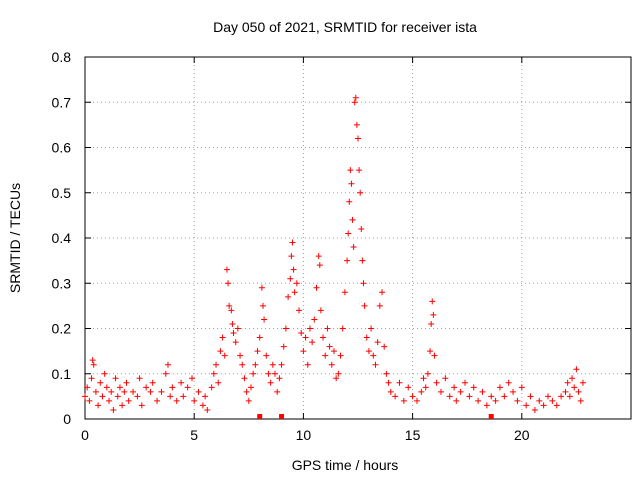  I want to click on y-tick-label: 0.3, so click(62, 283).